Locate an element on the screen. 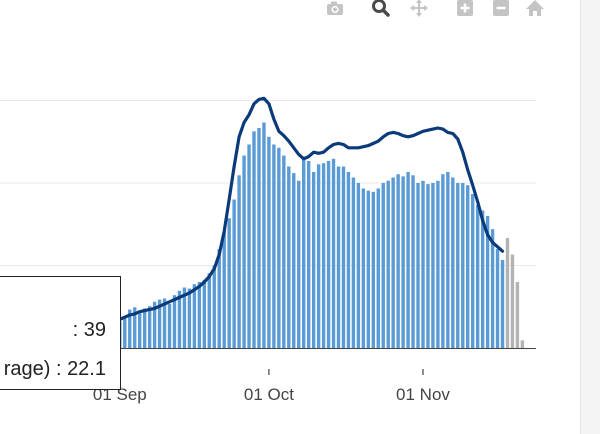 The height and width of the screenshot is (434, 600). zoom-in-icon is located at coordinates (465, 10).